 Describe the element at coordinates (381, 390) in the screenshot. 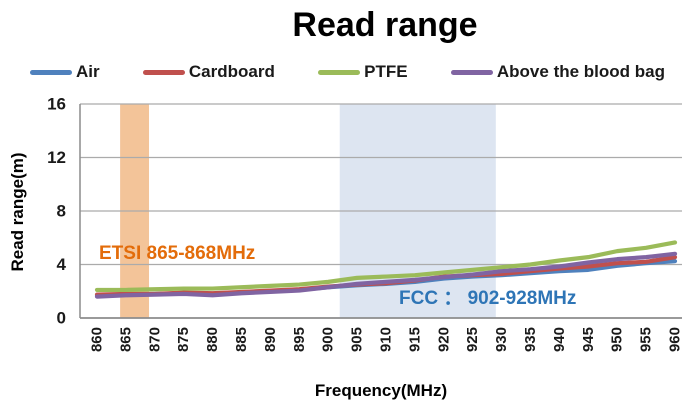

I see `x-axis-title: Frequency(MHz)` at that location.